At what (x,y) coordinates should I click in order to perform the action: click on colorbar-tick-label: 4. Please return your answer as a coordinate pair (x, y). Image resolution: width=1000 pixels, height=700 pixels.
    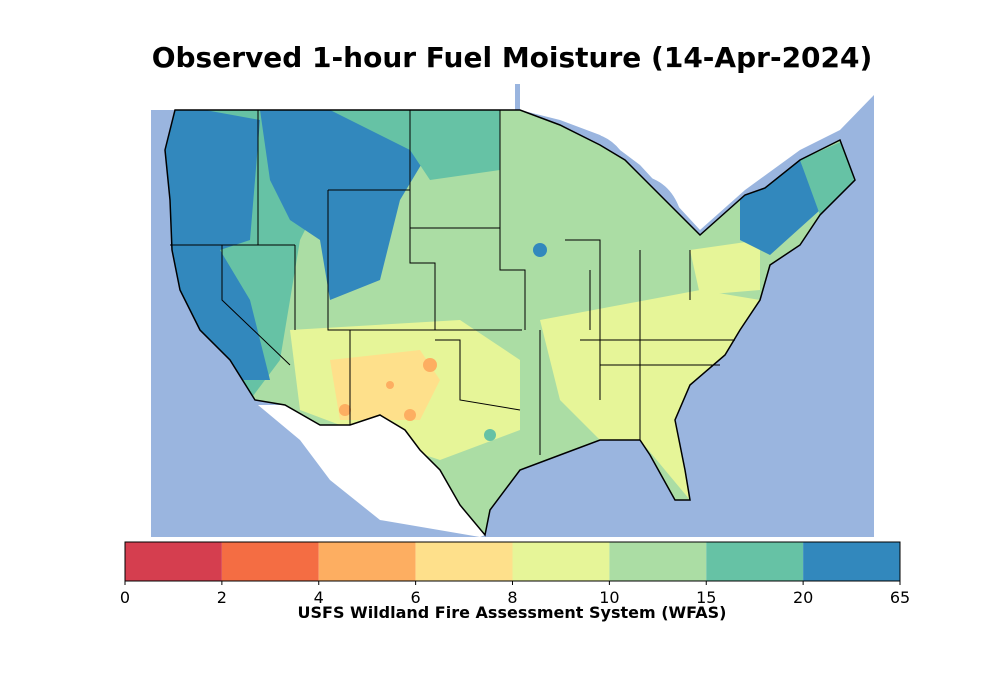
    Looking at the image, I should click on (319, 597).